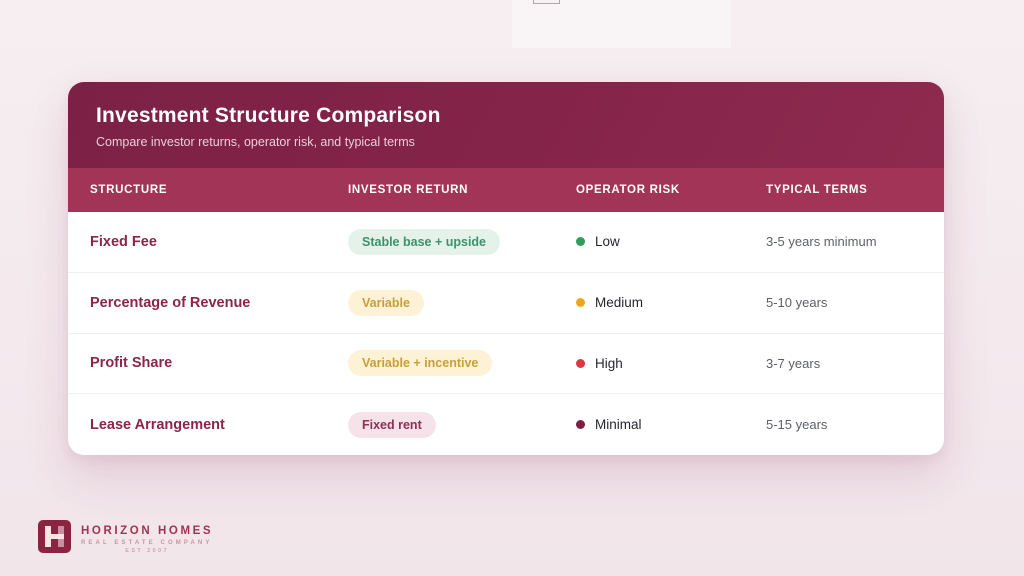  What do you see at coordinates (424, 241) in the screenshot?
I see `investor-return-badge: Stable base + upside` at bounding box center [424, 241].